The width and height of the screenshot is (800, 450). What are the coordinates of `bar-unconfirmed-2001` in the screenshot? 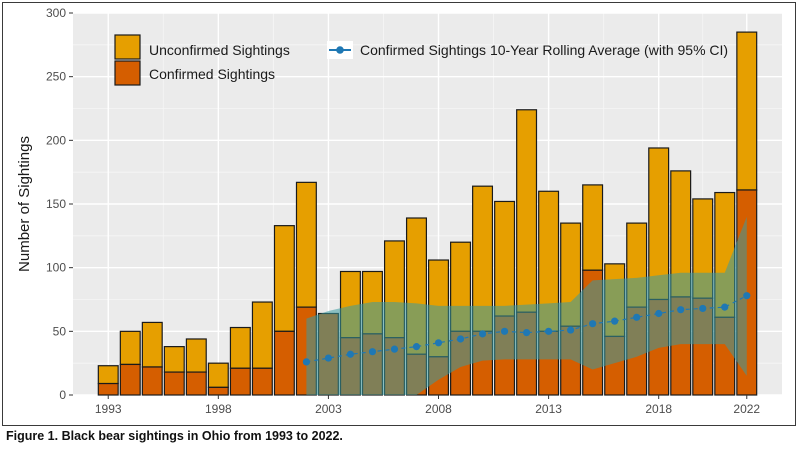 It's located at (284, 278).